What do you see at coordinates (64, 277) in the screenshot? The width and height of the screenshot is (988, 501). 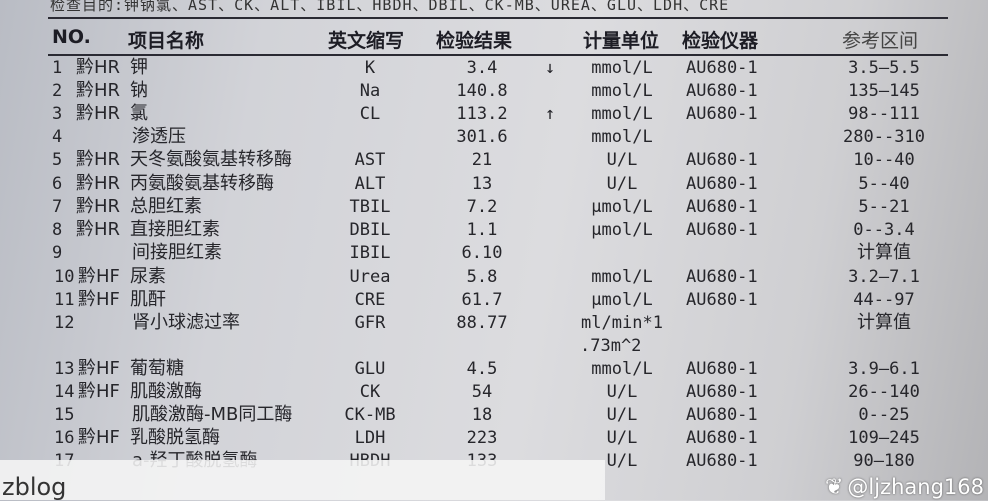 I see `row-no: 10` at bounding box center [64, 277].